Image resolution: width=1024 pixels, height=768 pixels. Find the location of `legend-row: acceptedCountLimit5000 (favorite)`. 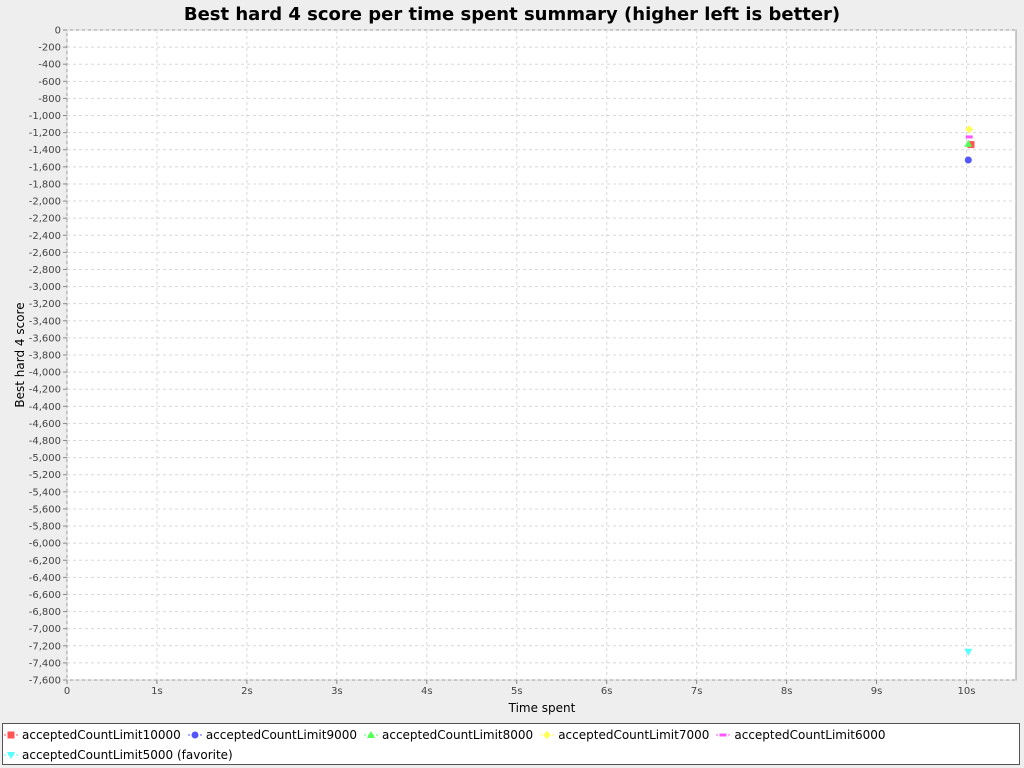

legend-row: acceptedCountLimit5000 (favorite) is located at coordinates (121, 755).